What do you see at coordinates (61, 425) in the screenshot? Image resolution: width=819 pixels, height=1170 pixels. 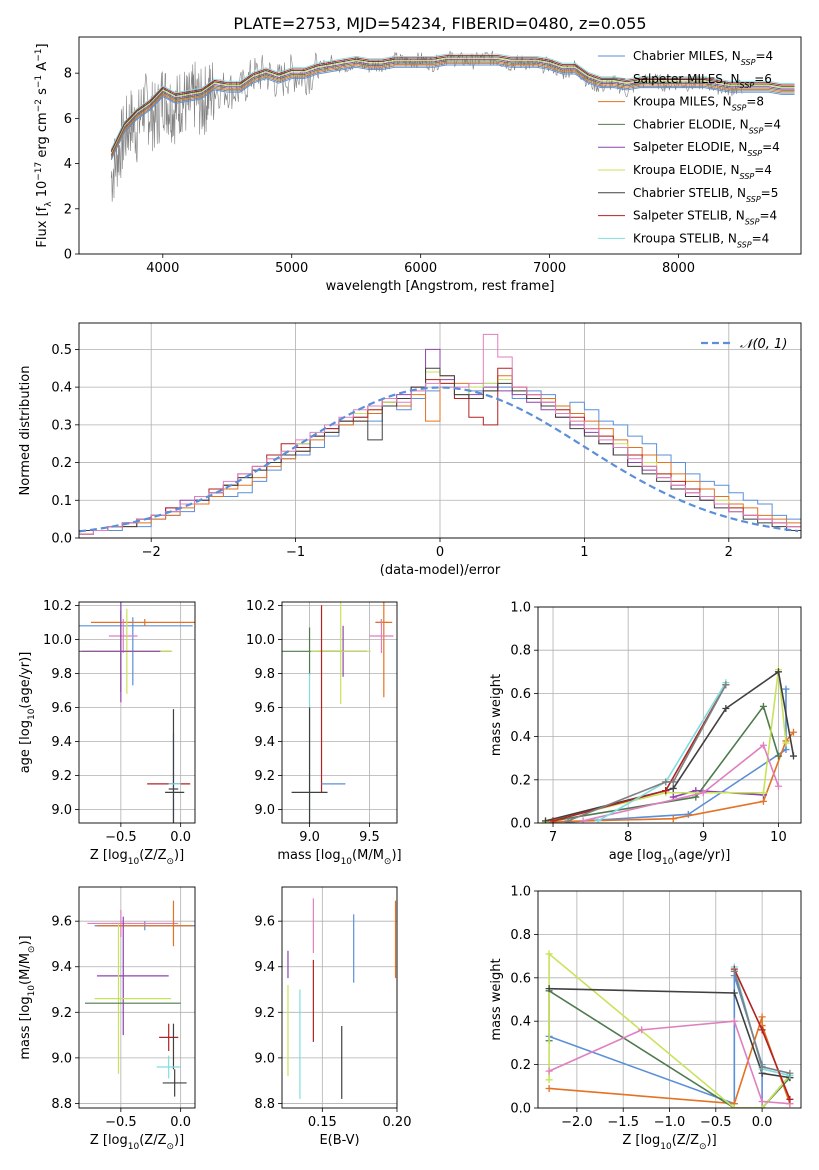 I see `y-tick-label: 0.3` at bounding box center [61, 425].